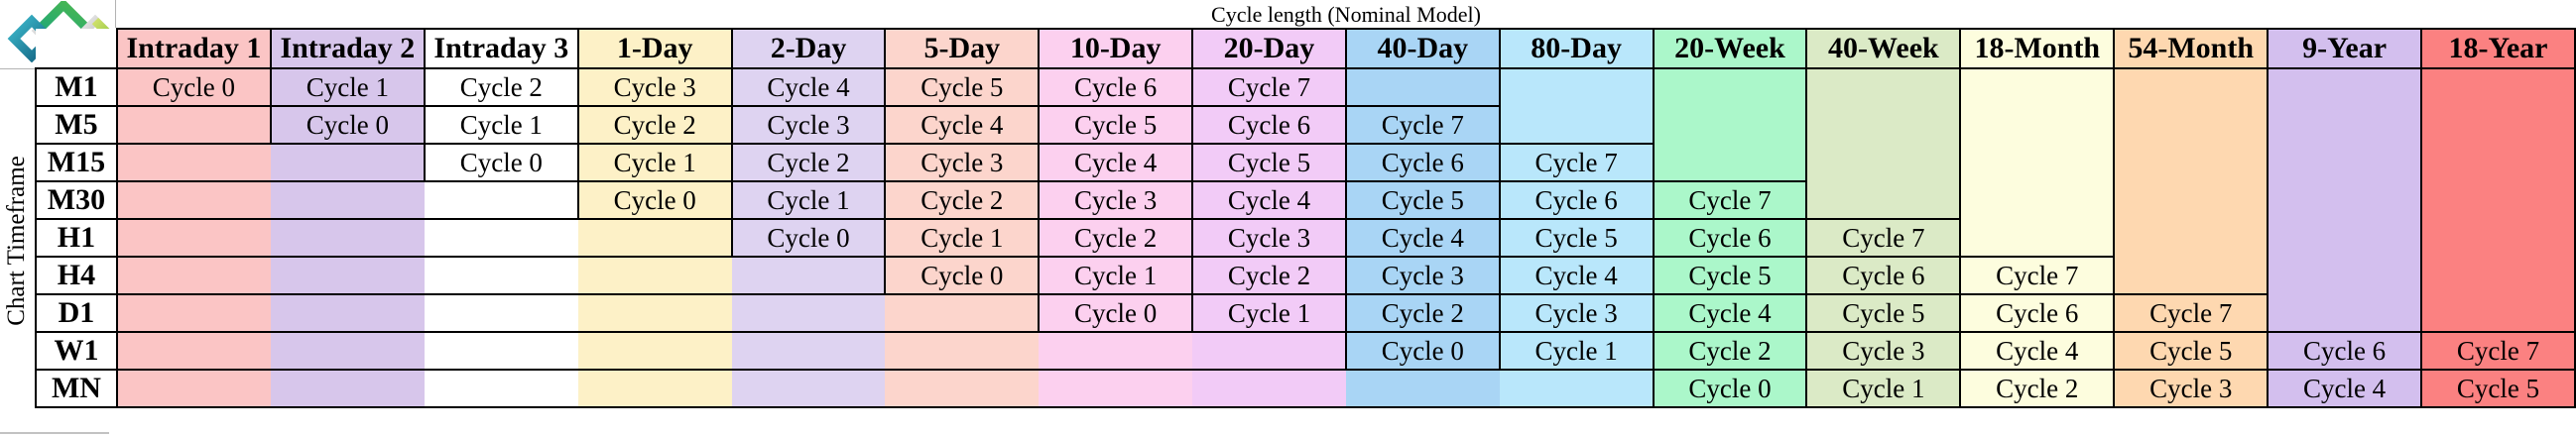  I want to click on column-header: 80-Day, so click(1576, 48).